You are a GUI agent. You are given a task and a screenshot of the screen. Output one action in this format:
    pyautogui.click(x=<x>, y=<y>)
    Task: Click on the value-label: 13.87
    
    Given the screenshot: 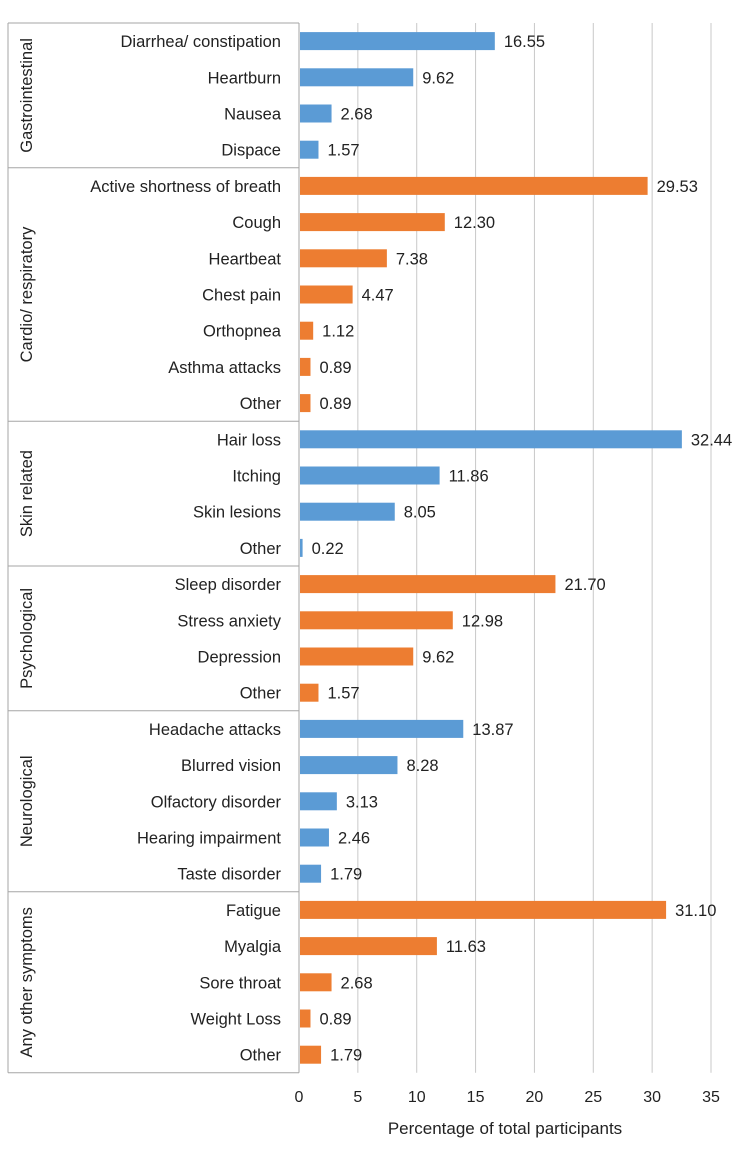 What is the action you would take?
    pyautogui.click(x=492, y=730)
    